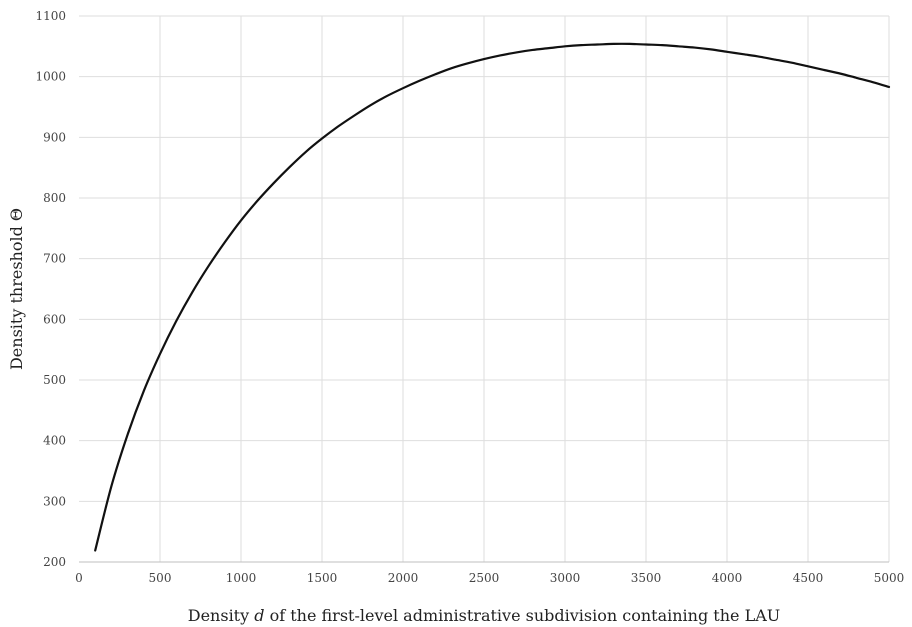 This screenshot has height=627, width=912. What do you see at coordinates (889, 578) in the screenshot?
I see `x-tick-label: 5000` at bounding box center [889, 578].